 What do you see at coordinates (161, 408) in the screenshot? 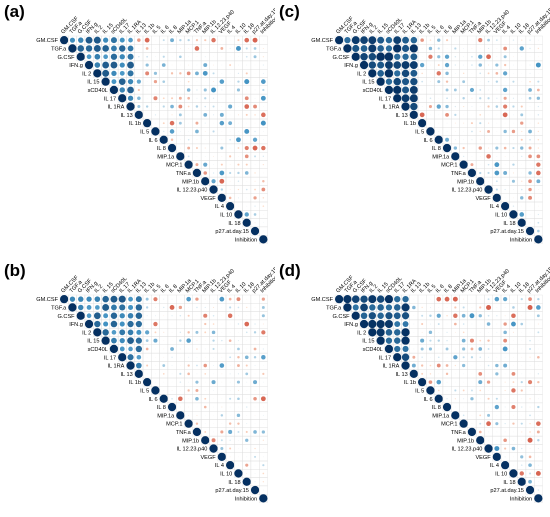
I see `row-label: IL 8` at bounding box center [161, 408].